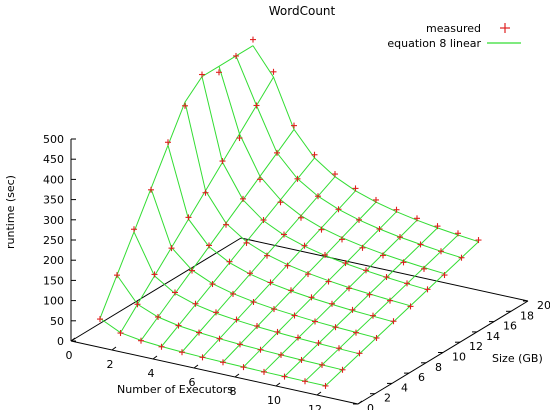 Image resolution: width=550 pixels, height=410 pixels. What do you see at coordinates (387, 398) in the screenshot?
I see `y-tick-label: 2` at bounding box center [387, 398].